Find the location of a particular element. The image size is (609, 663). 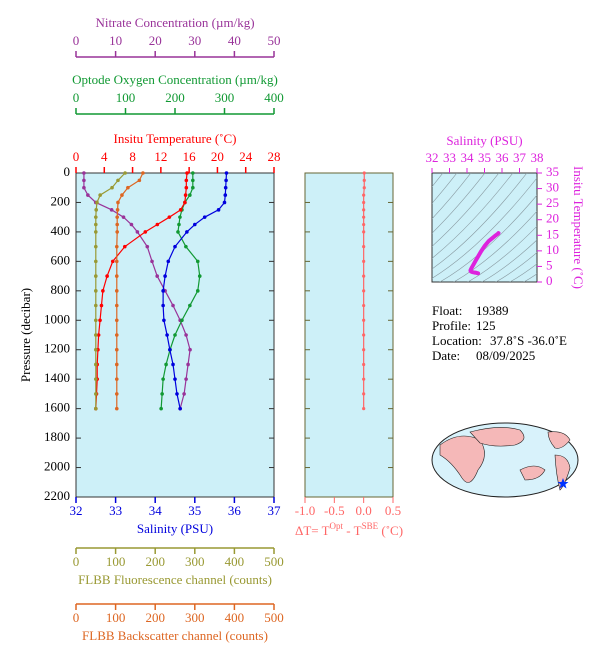

x-tick-label: 4 is located at coordinates (104, 156).